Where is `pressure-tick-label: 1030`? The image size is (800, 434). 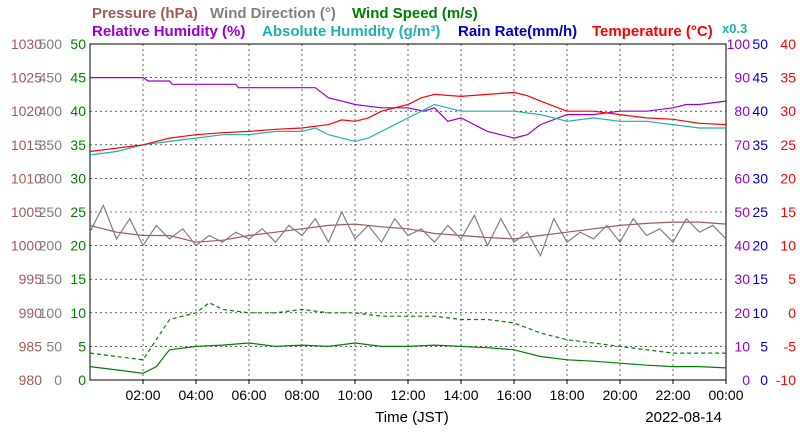
pressure-tick-label: 1030 is located at coordinates (26, 44).